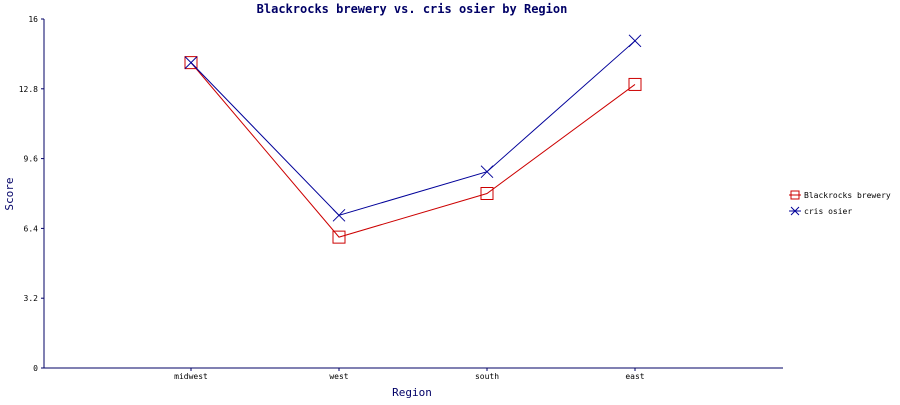 This screenshot has height=405, width=900. I want to click on legend-marker-square, so click(795, 195).